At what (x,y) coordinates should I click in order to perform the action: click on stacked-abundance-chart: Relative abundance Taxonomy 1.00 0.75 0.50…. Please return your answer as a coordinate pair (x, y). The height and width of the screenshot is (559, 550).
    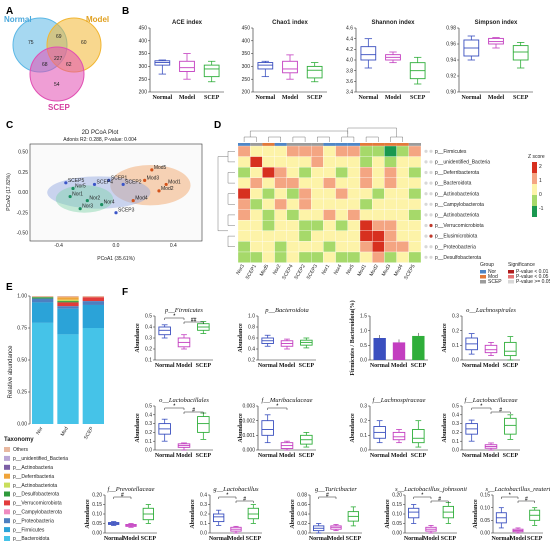
    Looking at the image, I should click on (54, 418).